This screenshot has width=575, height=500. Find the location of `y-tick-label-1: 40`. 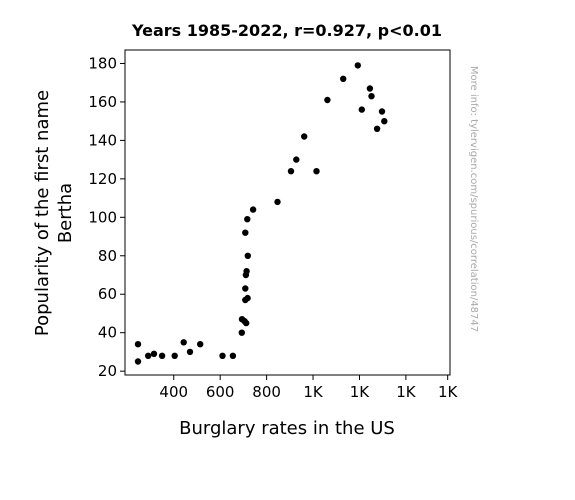

y-tick-label-1: 40 is located at coordinates (107, 333).